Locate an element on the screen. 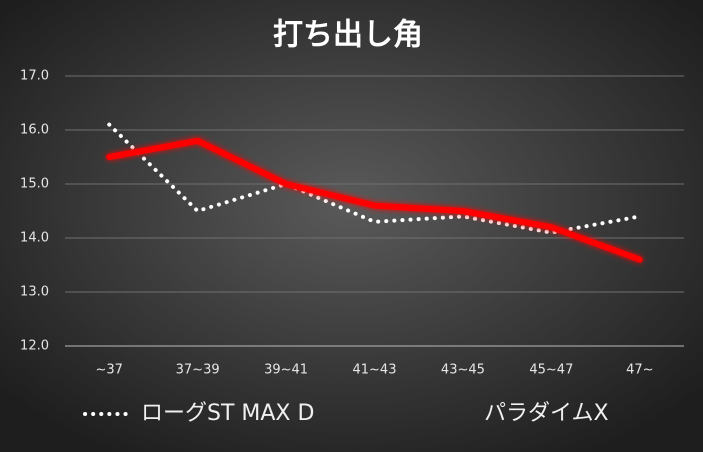 This screenshot has width=703, height=452. legend-label: パラダイムX is located at coordinates (546, 413).